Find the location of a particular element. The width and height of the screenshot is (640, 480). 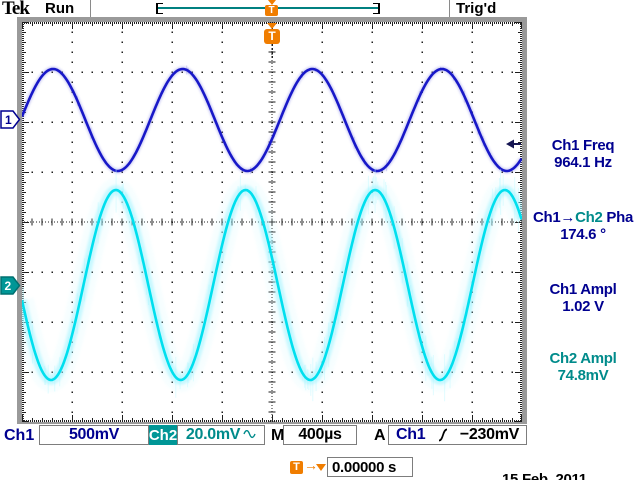

tek-logo: Tek is located at coordinates (16, 9).